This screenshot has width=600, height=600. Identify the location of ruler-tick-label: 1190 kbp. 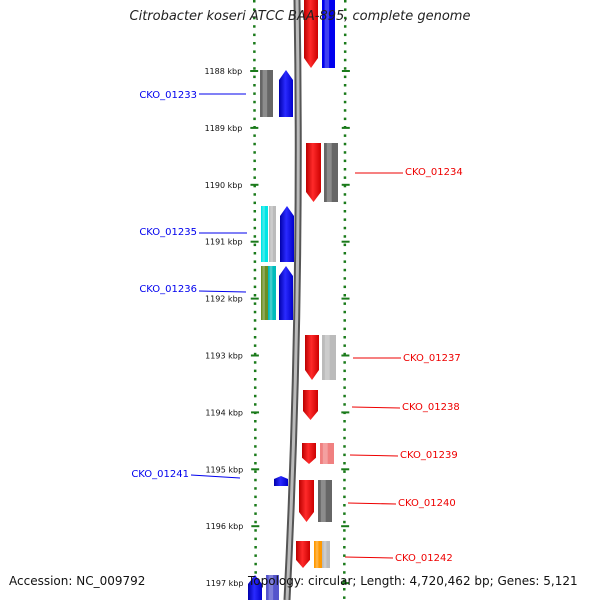
(224, 185).